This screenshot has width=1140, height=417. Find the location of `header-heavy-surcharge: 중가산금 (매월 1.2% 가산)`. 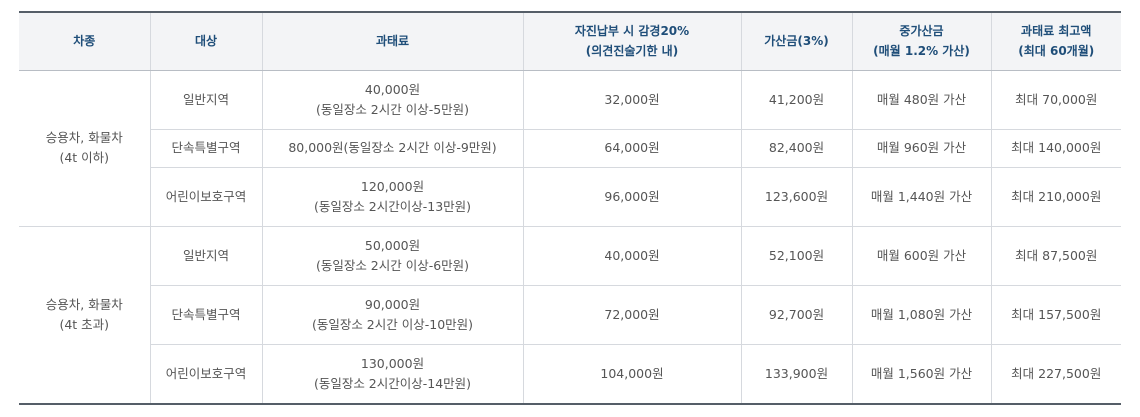

header-heavy-surcharge: 중가산금 (매월 1.2% 가산) is located at coordinates (921, 41).